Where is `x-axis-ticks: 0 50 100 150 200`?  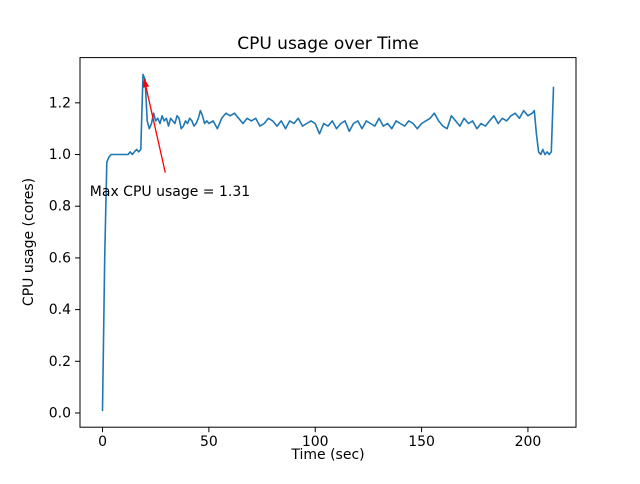
x-axis-ticks: 0 50 100 150 200 is located at coordinates (319, 438).